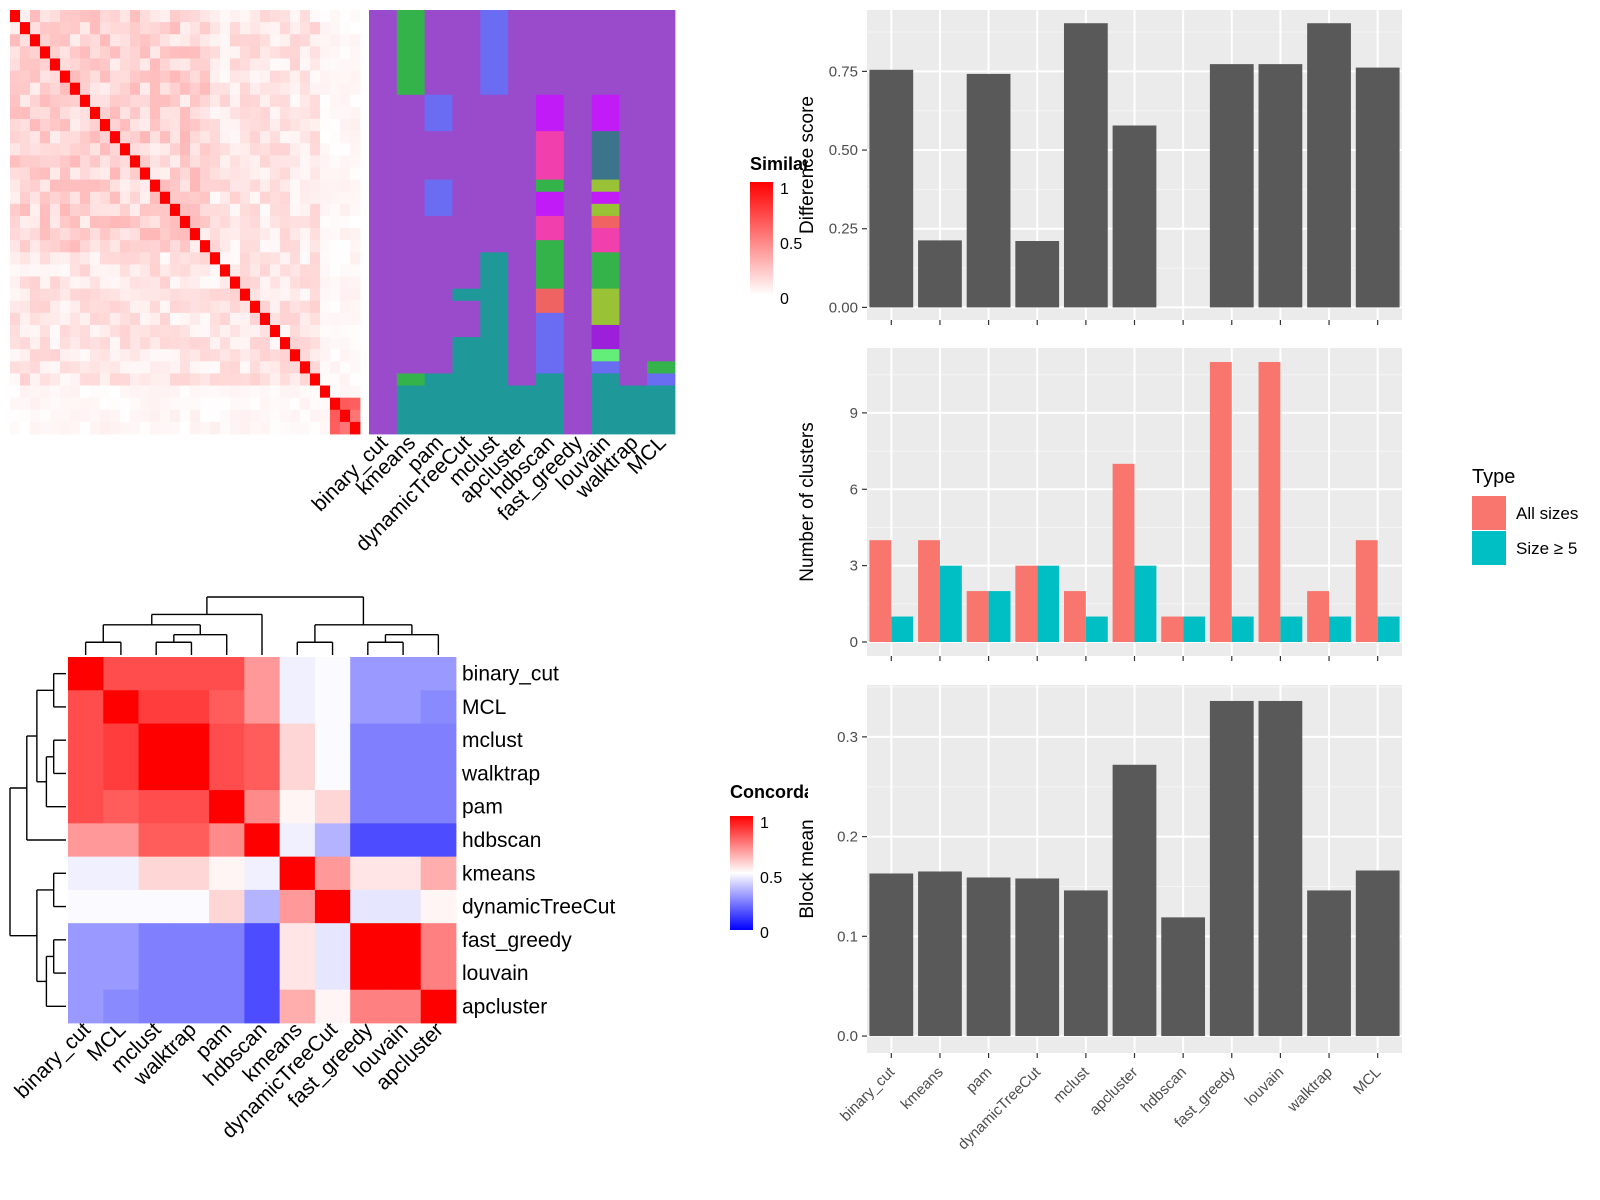  Describe the element at coordinates (411, 234) in the screenshot. I see `partition-cell-kmeans` at that location.